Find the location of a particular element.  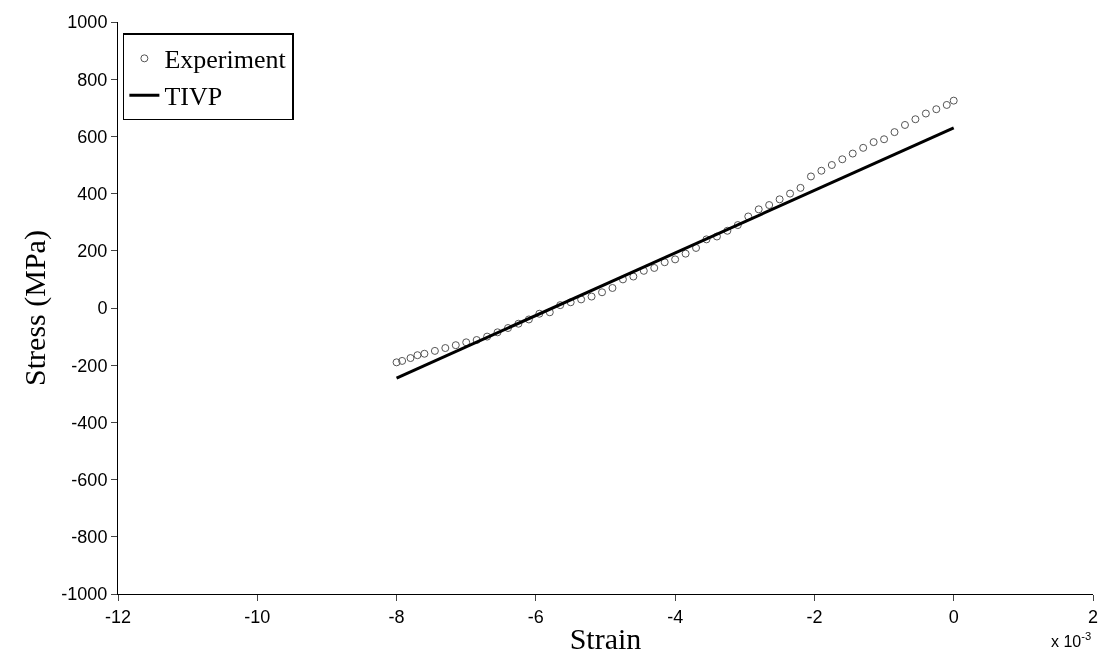

x-axis-title: Strain is located at coordinates (605, 639).